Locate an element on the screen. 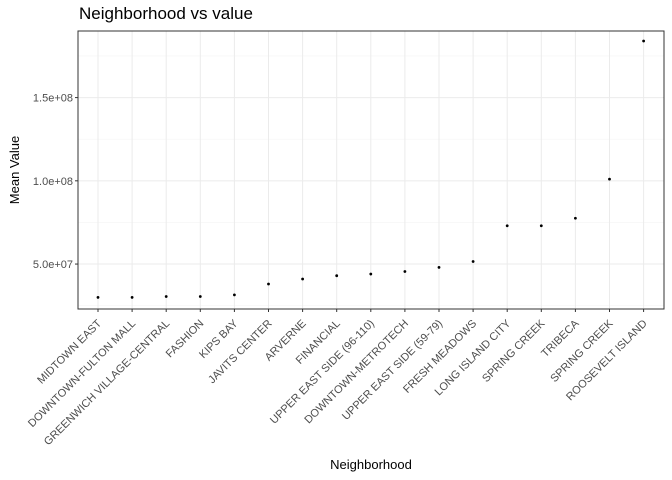 Image resolution: width=672 pixels, height=480 pixels. y-tick-label: 1.0e+08 is located at coordinates (53, 182).